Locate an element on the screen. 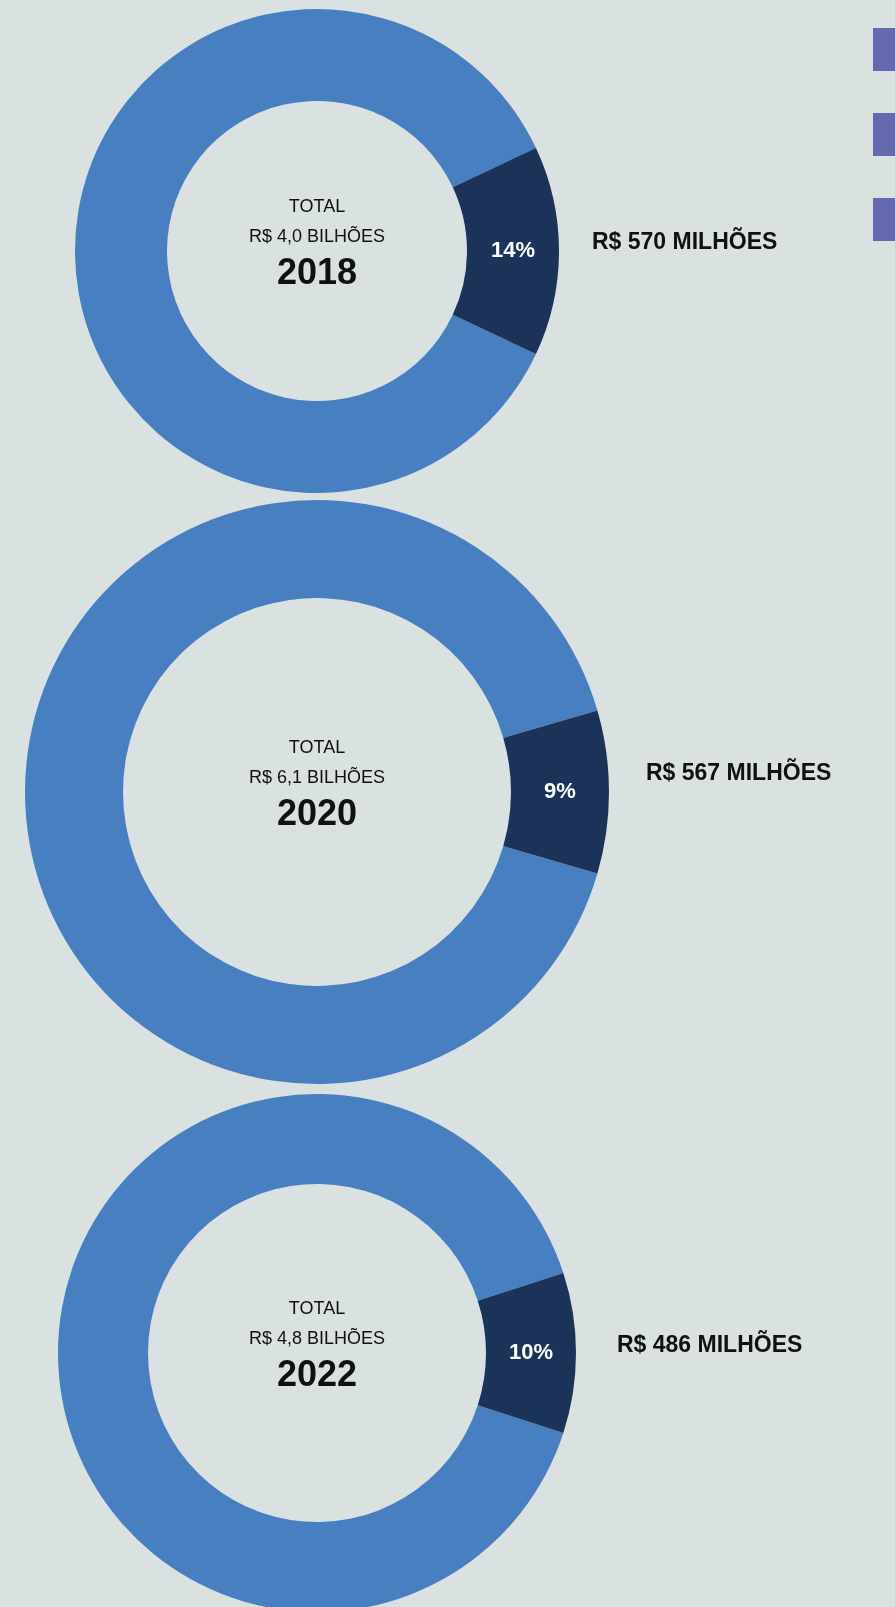 The height and width of the screenshot is (1607, 895). text: R$ 486 MILHÕES is located at coordinates (710, 1344).